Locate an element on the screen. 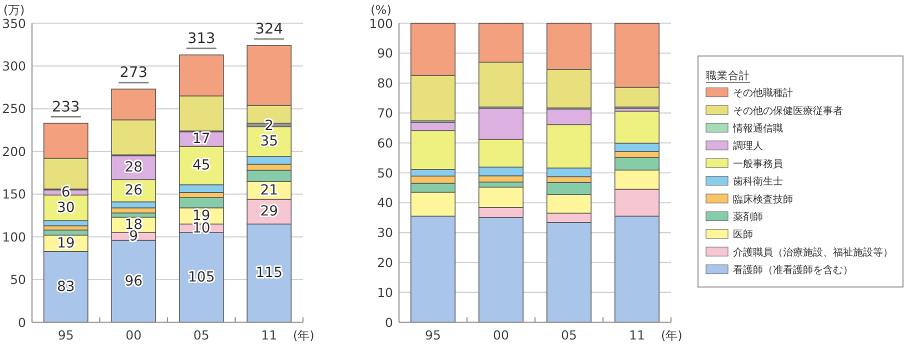 This screenshot has height=344, width=906. legend-title: 職業合計 is located at coordinates (728, 75).